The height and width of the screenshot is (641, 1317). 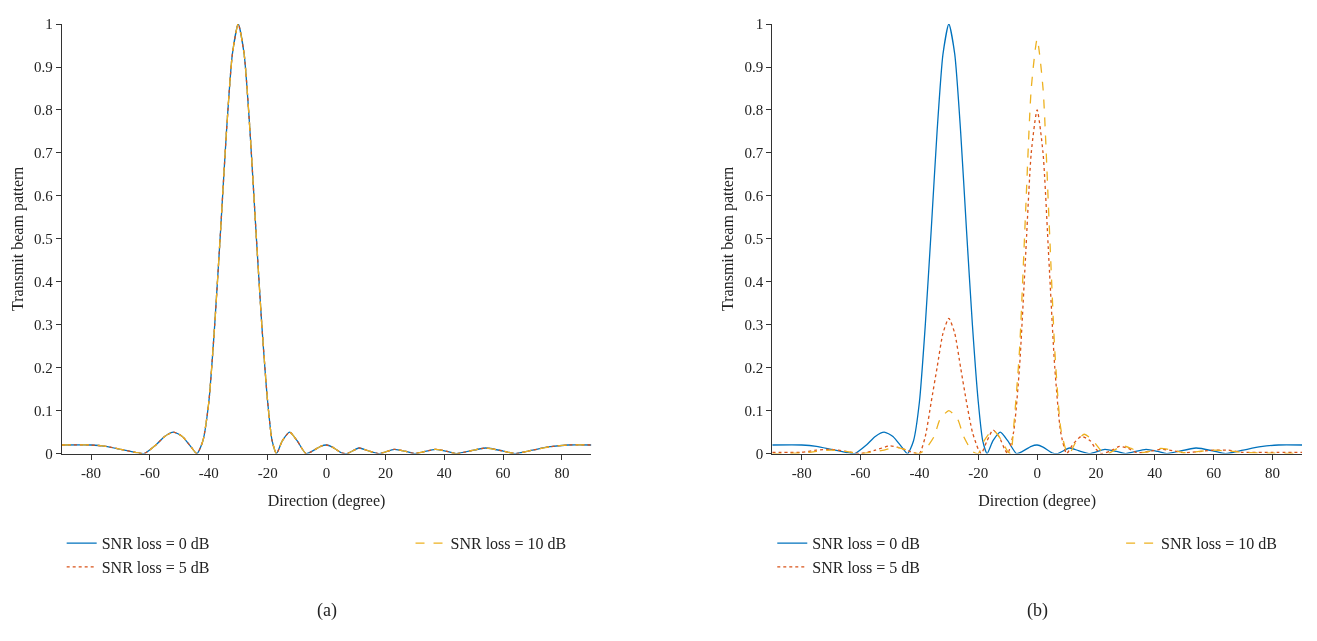 I want to click on text: (a), so click(x=327, y=610).